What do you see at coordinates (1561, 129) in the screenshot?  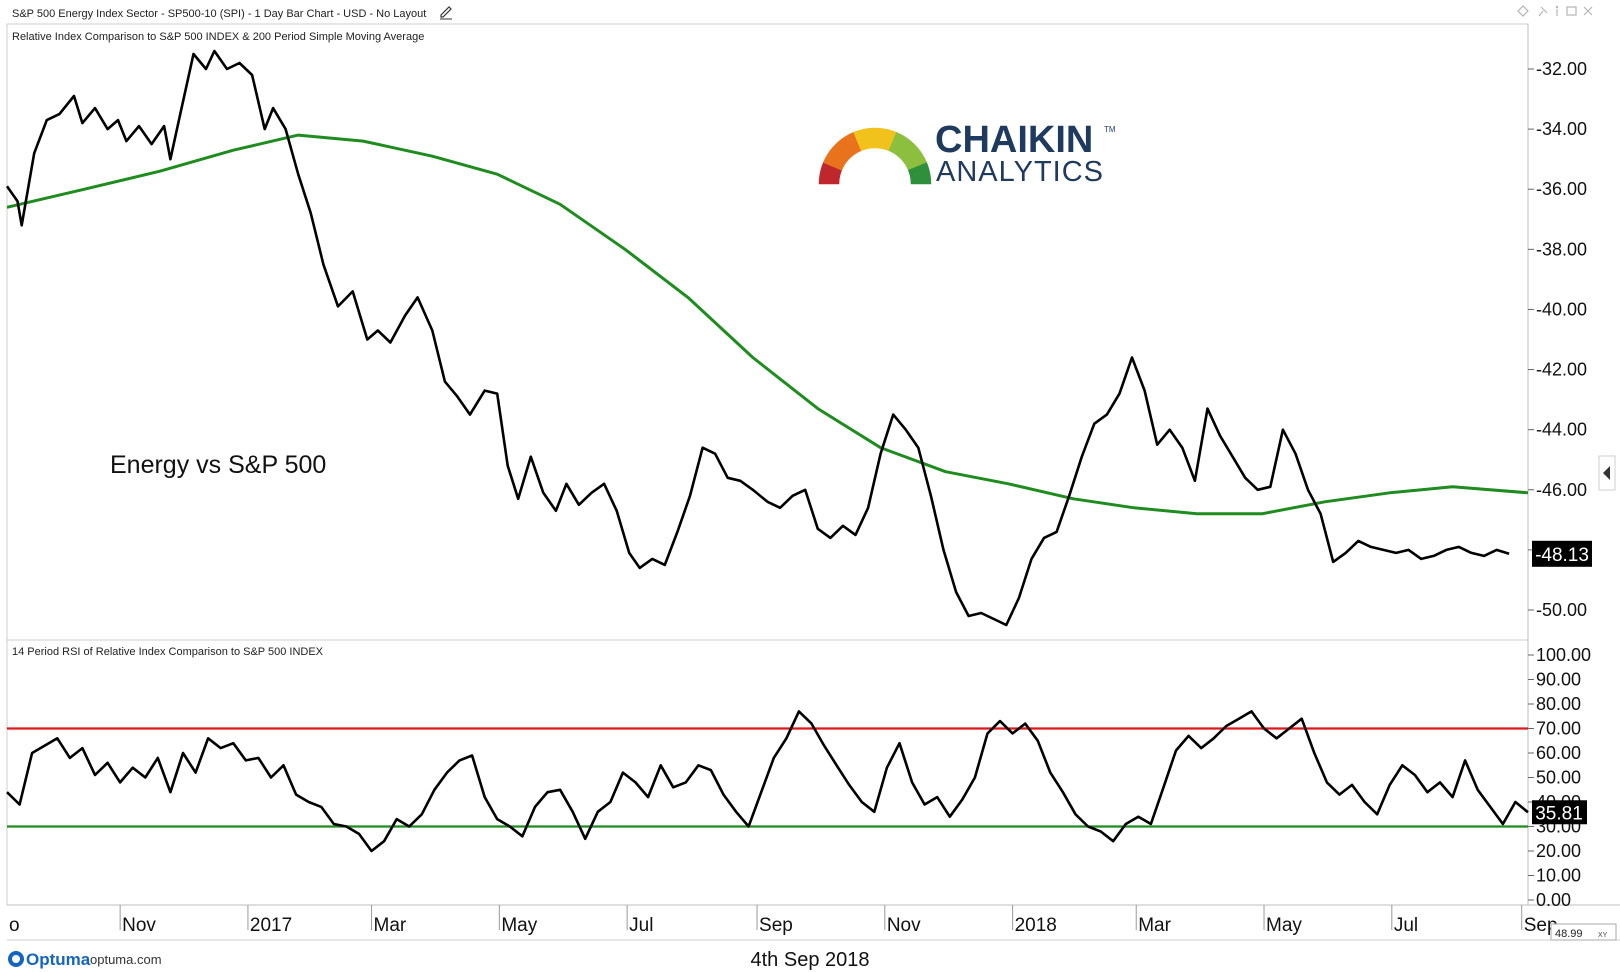 I see `price-y-tick-label: -34.00` at bounding box center [1561, 129].